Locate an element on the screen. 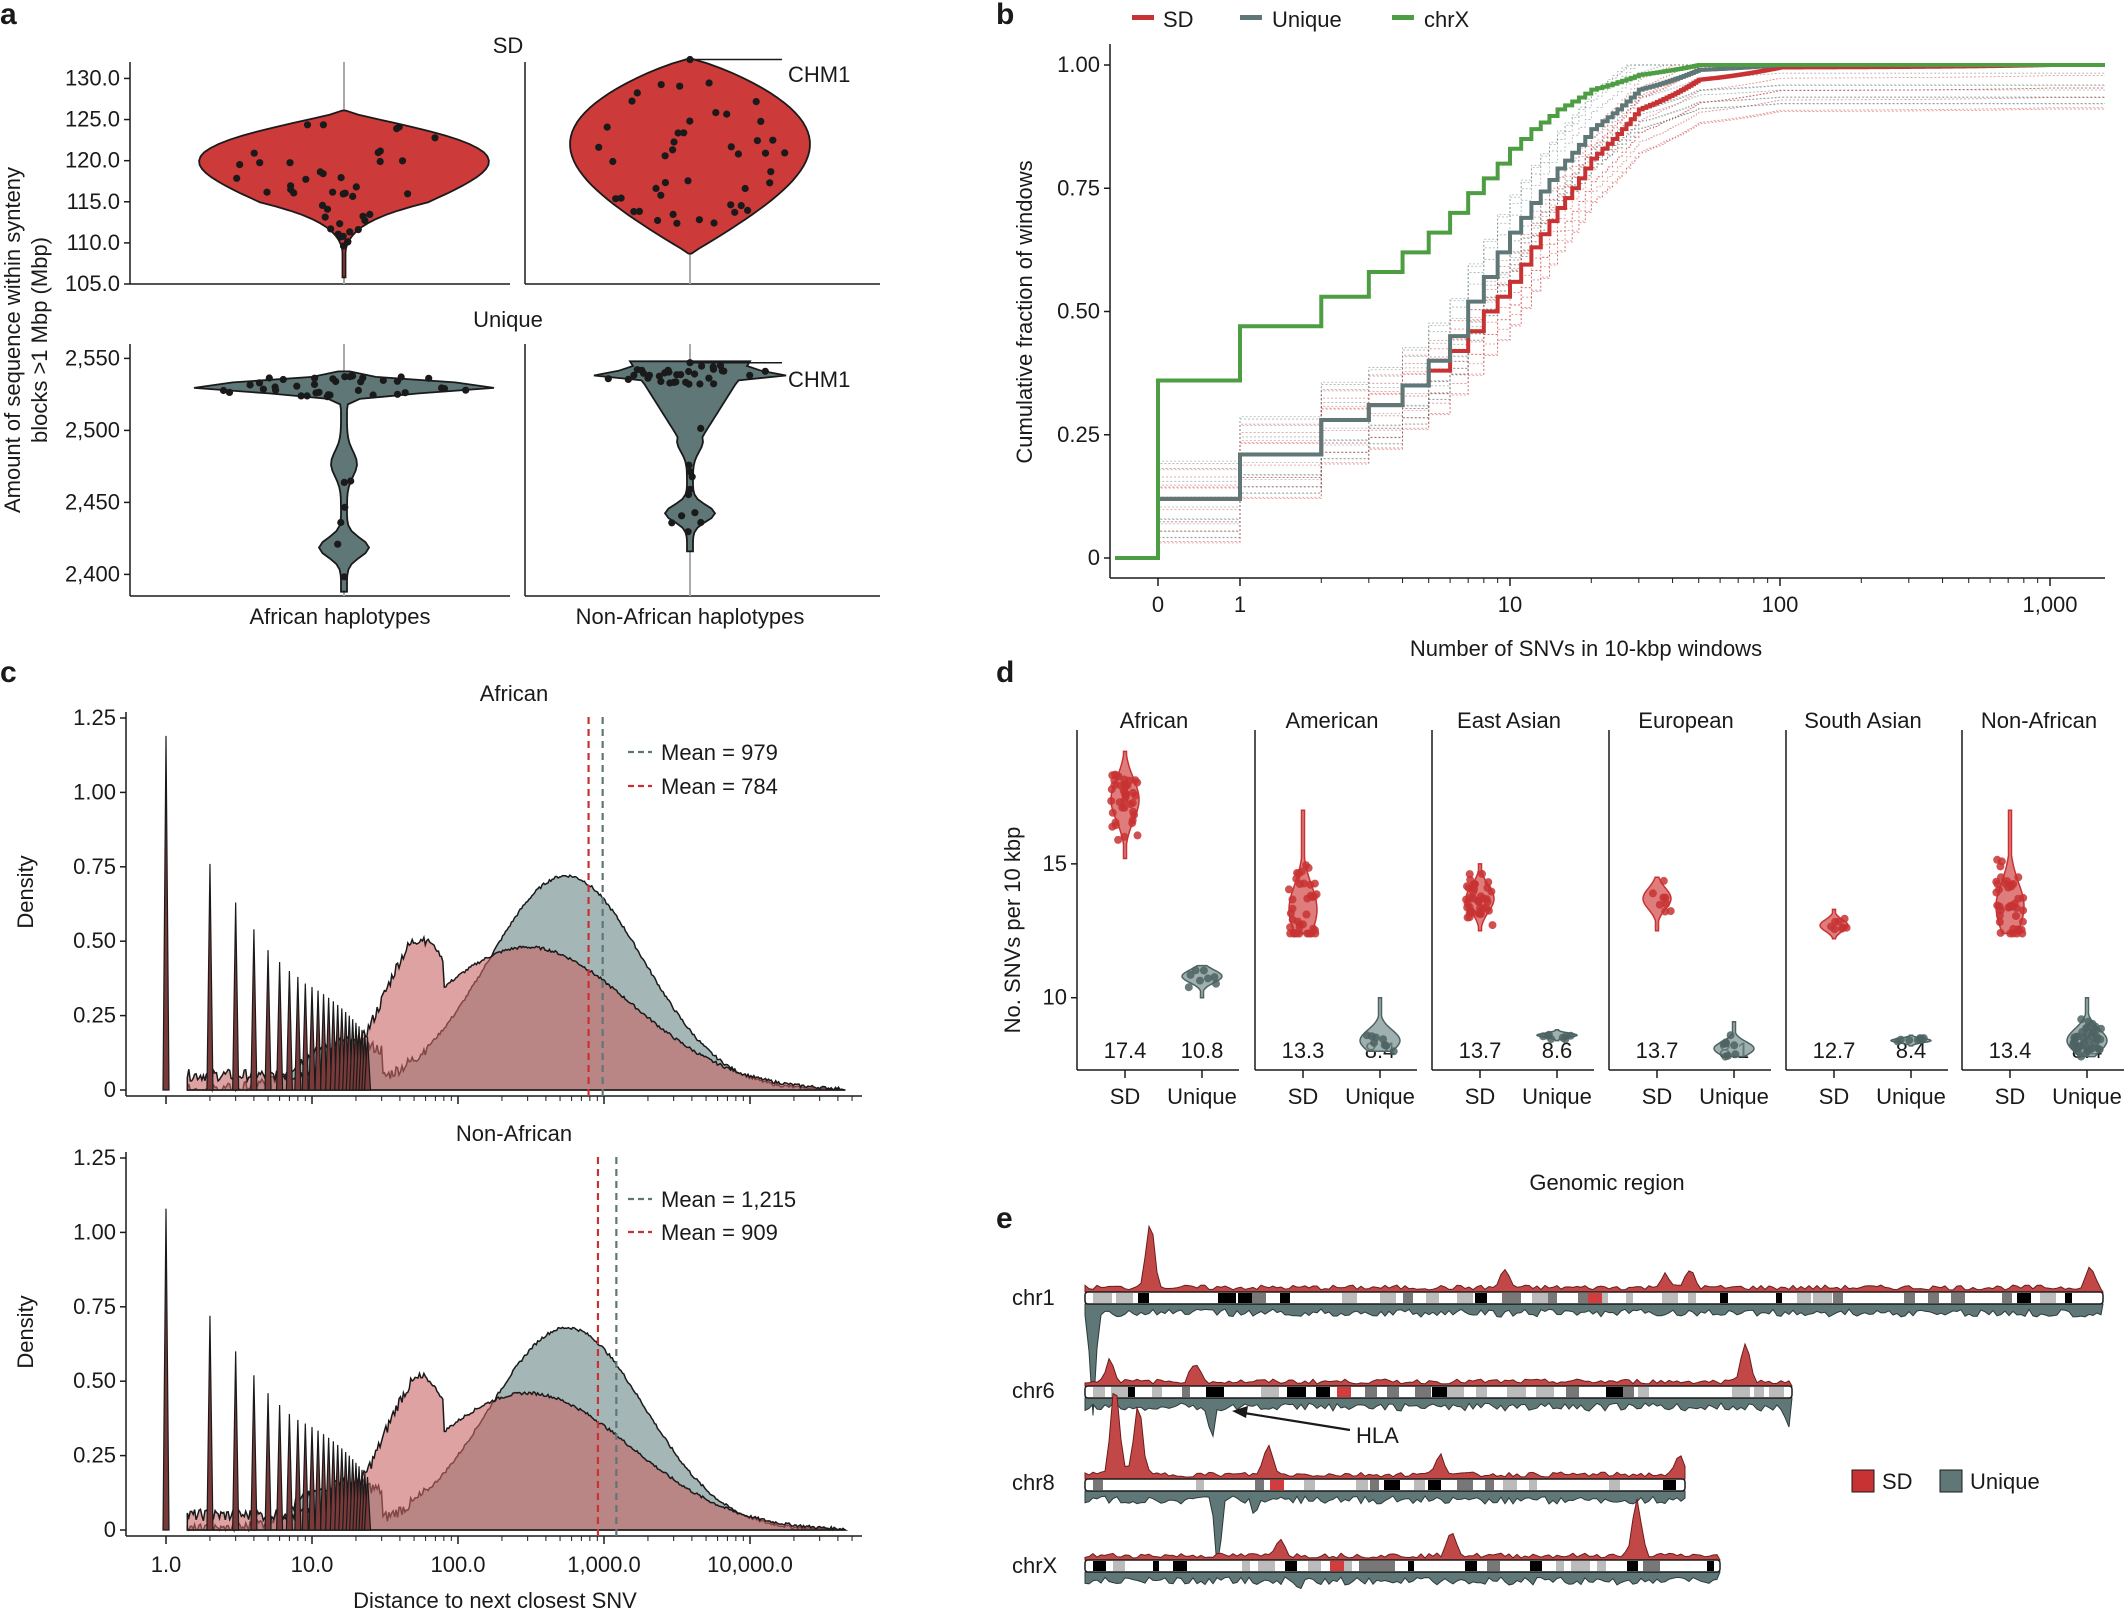  panel-c-xtick-label: 10.0 is located at coordinates (312, 1564).